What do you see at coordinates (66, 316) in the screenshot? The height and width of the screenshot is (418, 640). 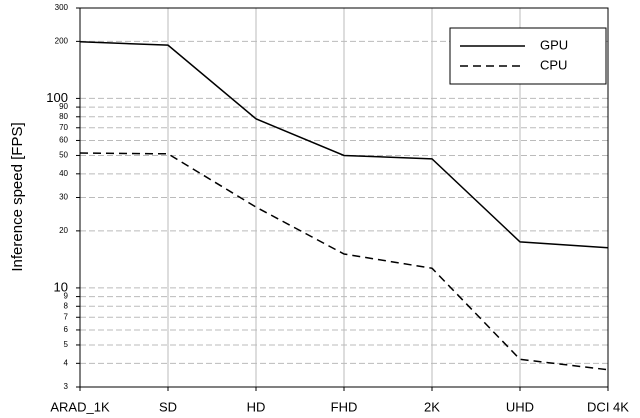 I see `y-tick-label: 7` at bounding box center [66, 316].